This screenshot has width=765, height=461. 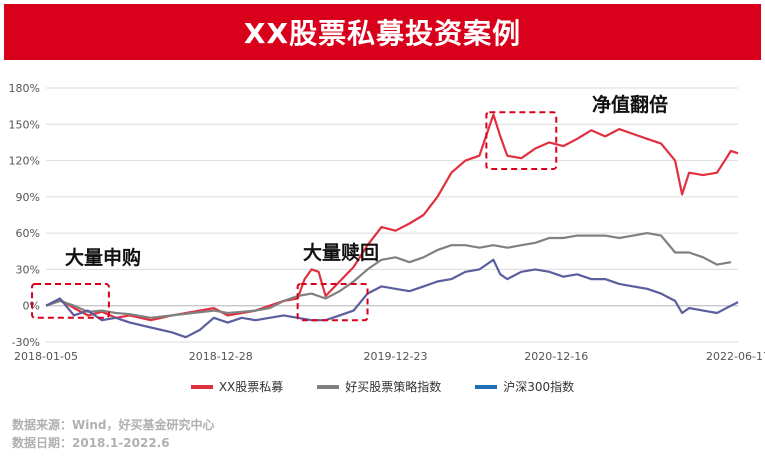 What do you see at coordinates (393, 387) in the screenshot?
I see `legend-label-strategy-index: 好买股票策略指数` at bounding box center [393, 387].